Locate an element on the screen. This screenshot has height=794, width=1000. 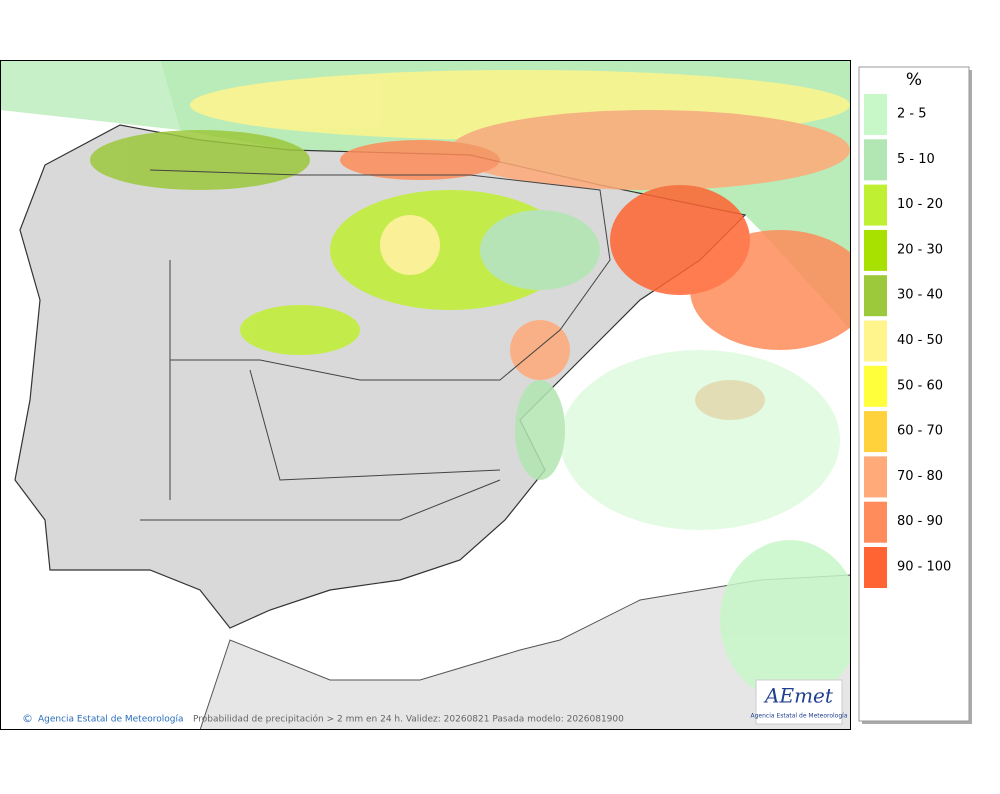
agency-credit: Agencia Estatal de Meteorología is located at coordinates (111, 720).